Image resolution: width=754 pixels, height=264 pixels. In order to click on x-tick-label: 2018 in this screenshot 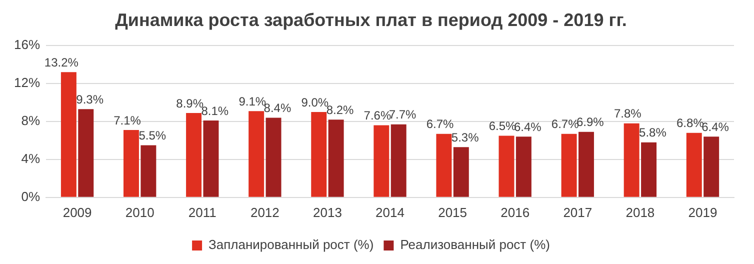, I will do `click(640, 212)`.